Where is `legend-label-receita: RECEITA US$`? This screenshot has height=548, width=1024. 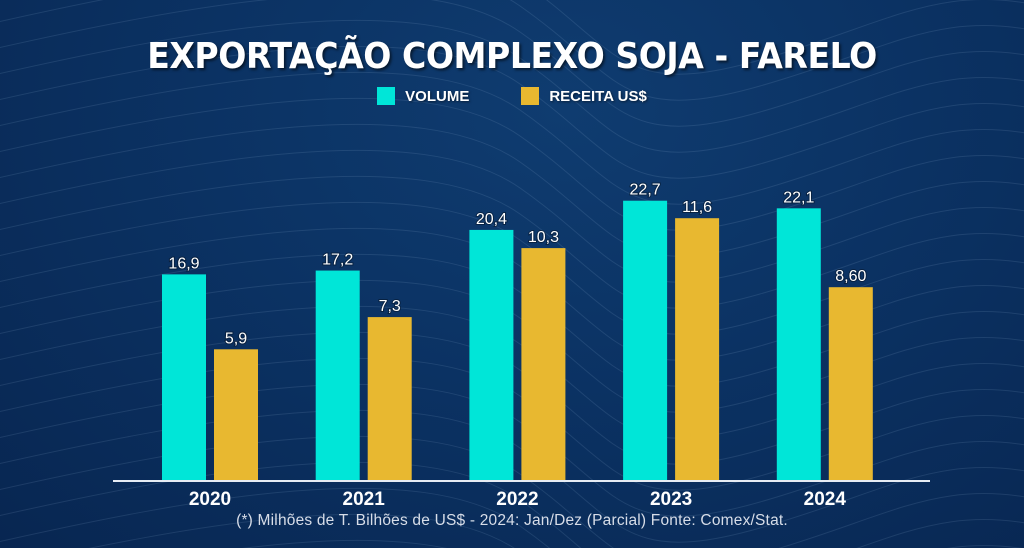
legend-label-receita: RECEITA US$ is located at coordinates (598, 96).